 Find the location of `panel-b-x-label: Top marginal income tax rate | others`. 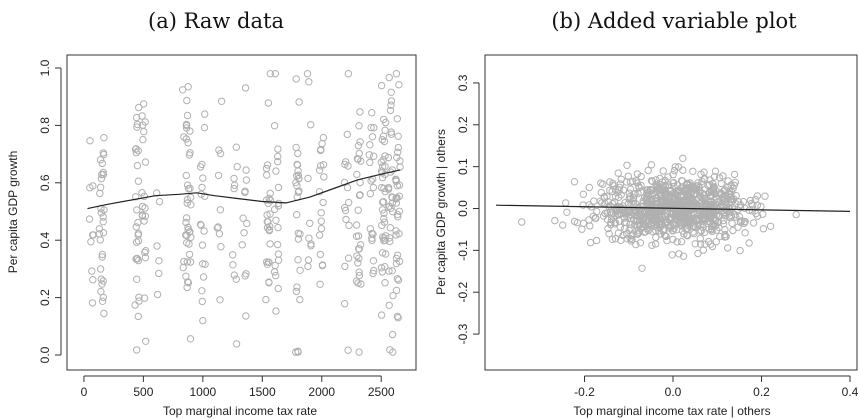

panel-b-x-label: Top marginal income tax rate | others is located at coordinates (671, 411).